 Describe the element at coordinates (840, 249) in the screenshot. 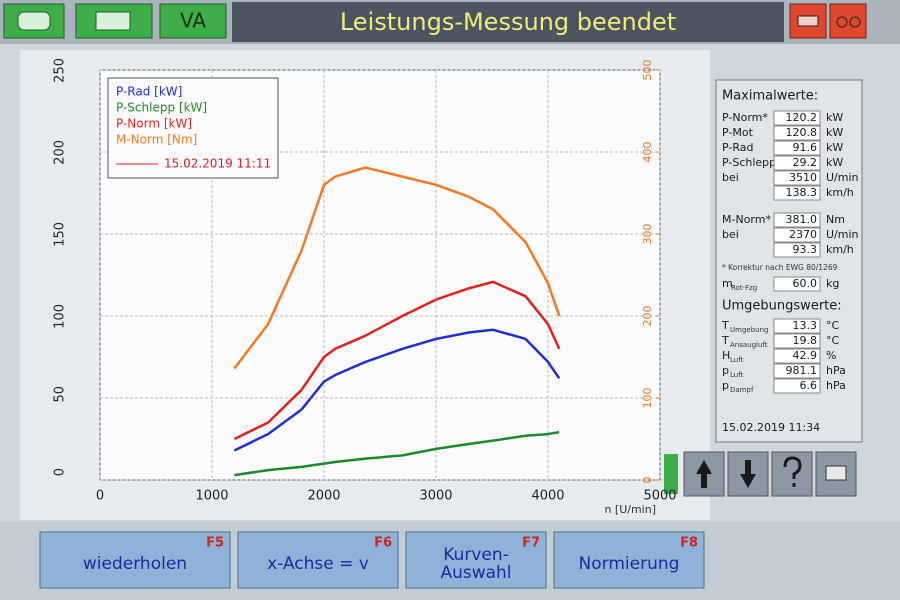

I see `row-unit: km/h` at that location.